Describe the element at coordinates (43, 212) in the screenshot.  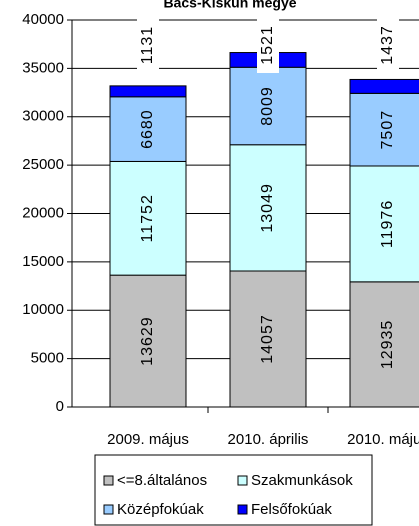
I see `y-tick-label: 20000` at that location.